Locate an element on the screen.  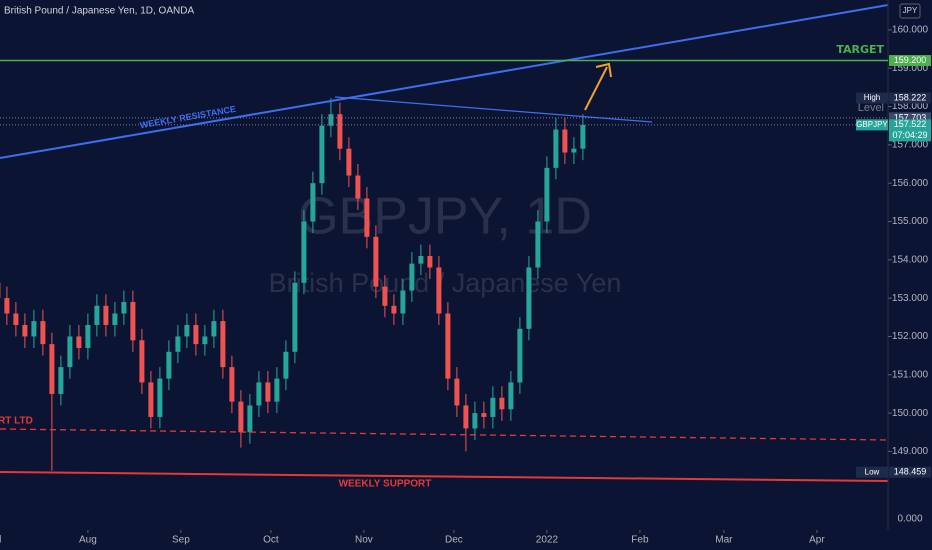
y-tick-label: 149.000 is located at coordinates (910, 451).